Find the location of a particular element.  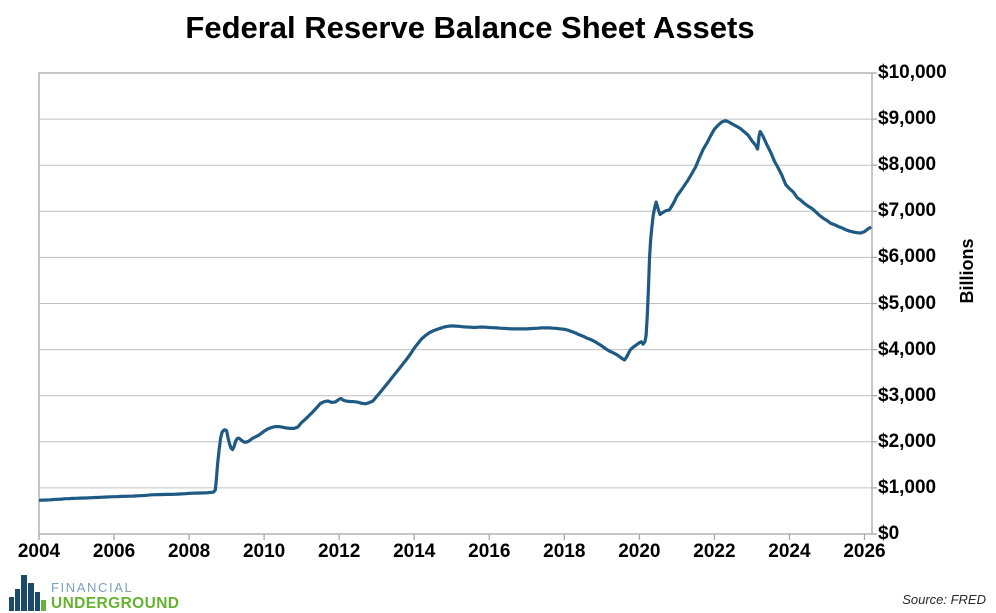

y-tick-label: $2,000 is located at coordinates (907, 441).